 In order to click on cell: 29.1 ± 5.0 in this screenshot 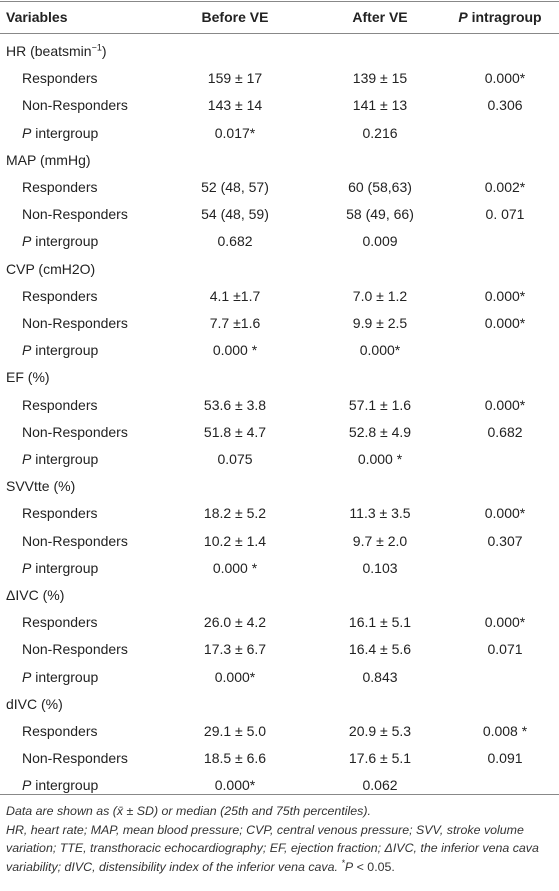, I will do `click(235, 731)`.